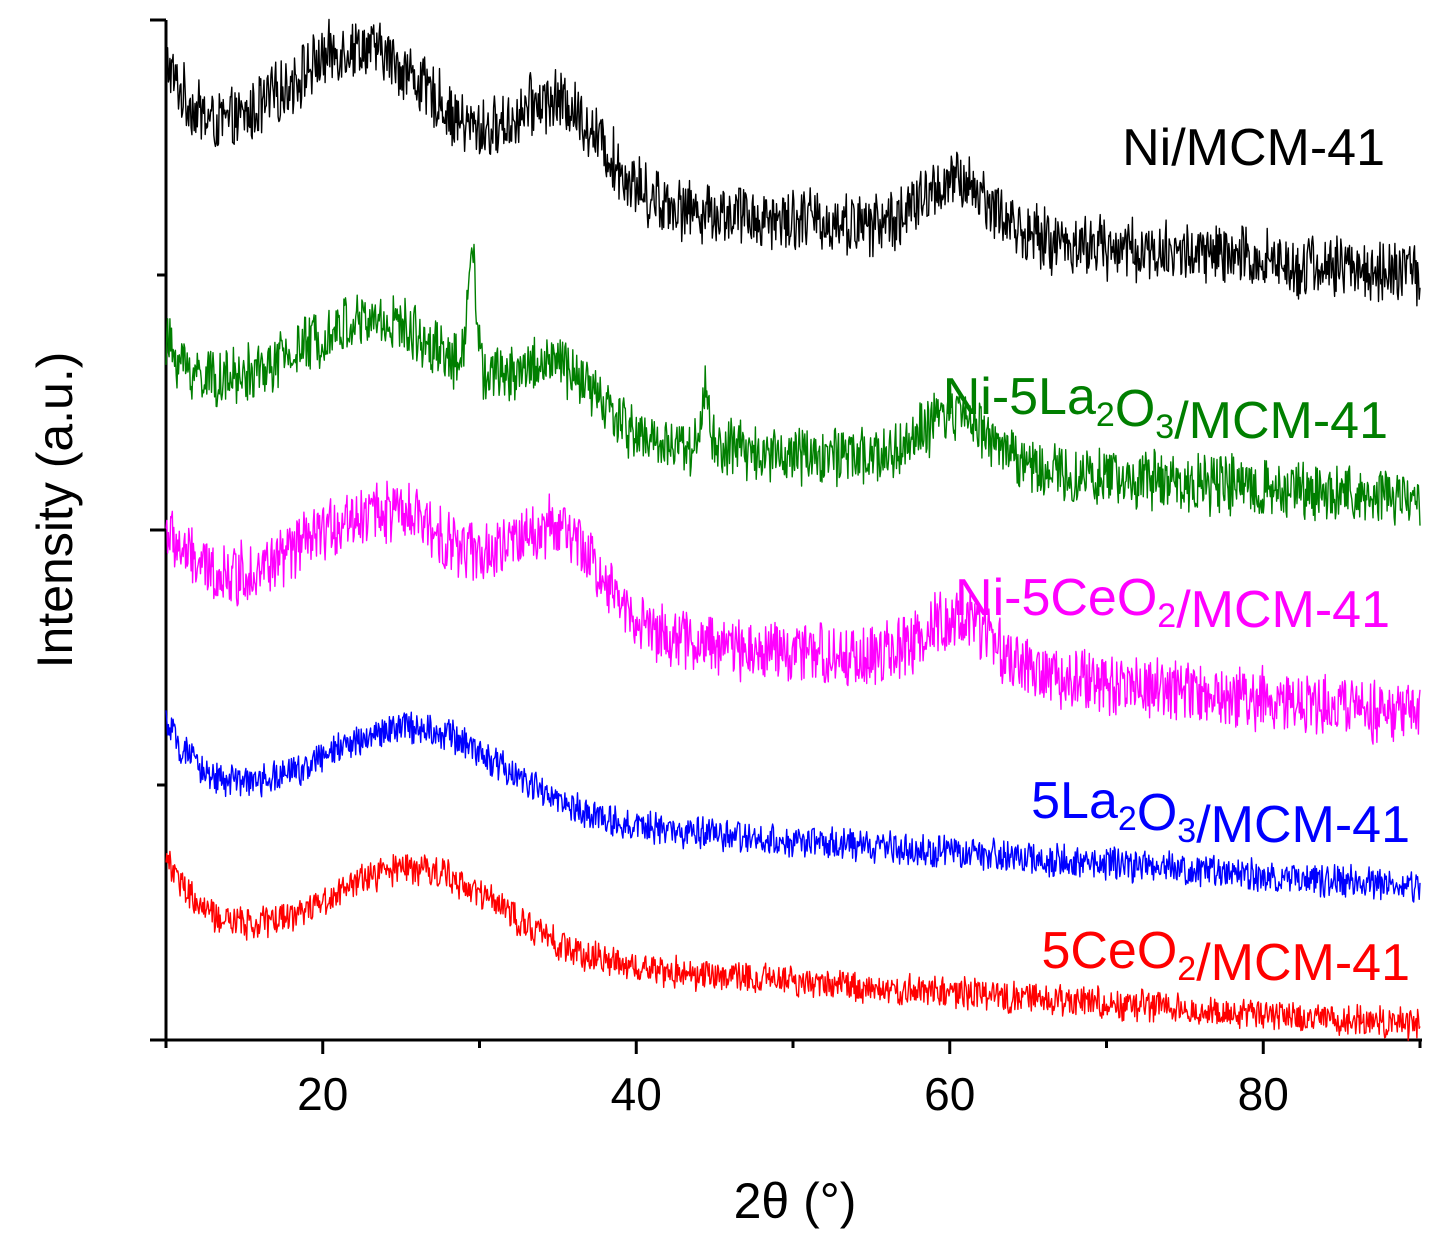  I want to click on series-label-la2o3: 5La2O3/MCM-41, so click(1220, 813).